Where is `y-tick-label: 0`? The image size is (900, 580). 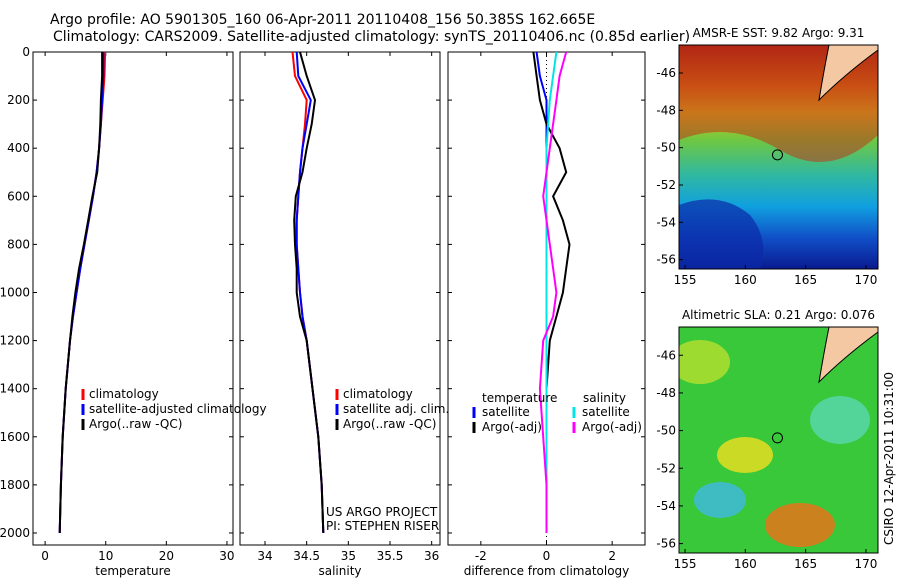 y-tick-label: 0 is located at coordinates (26, 52).